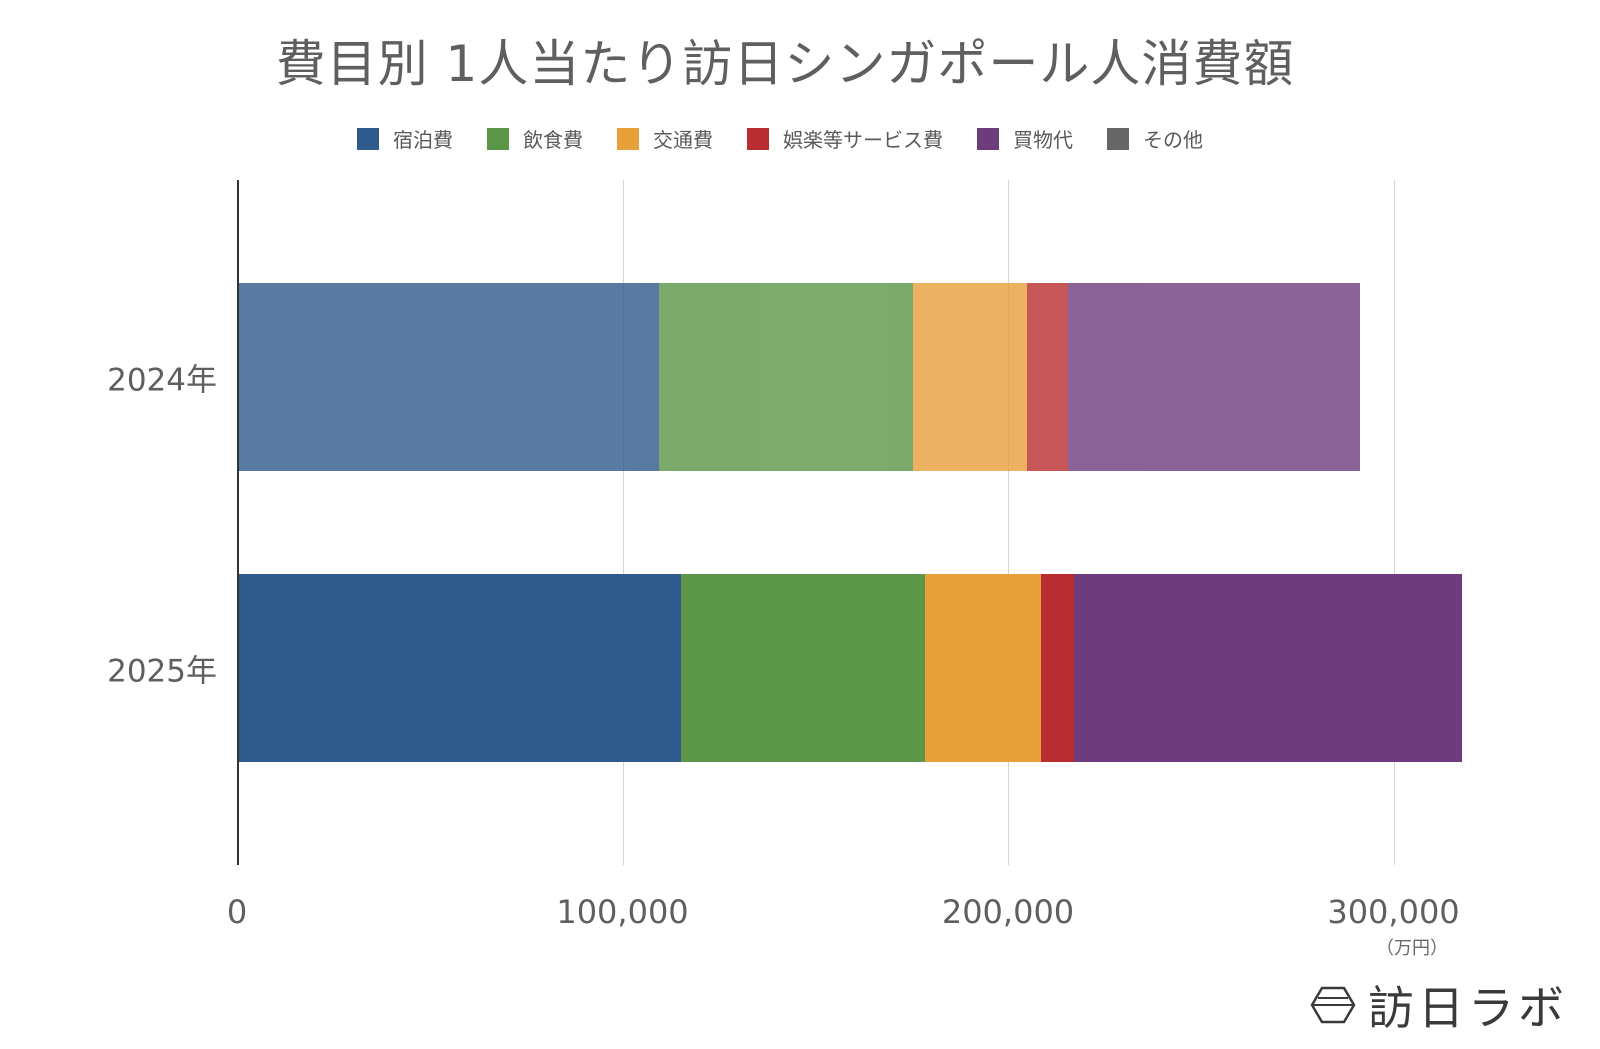 Image resolution: width=1600 pixels, height=1049 pixels. I want to click on legend-item: その他, so click(1155, 138).